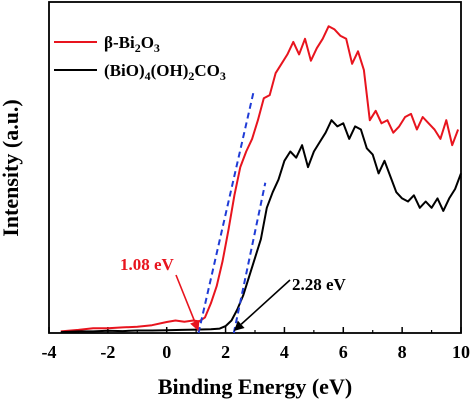  I want to click on annotation-2-28-ev: 2.28 eV, so click(319, 284).